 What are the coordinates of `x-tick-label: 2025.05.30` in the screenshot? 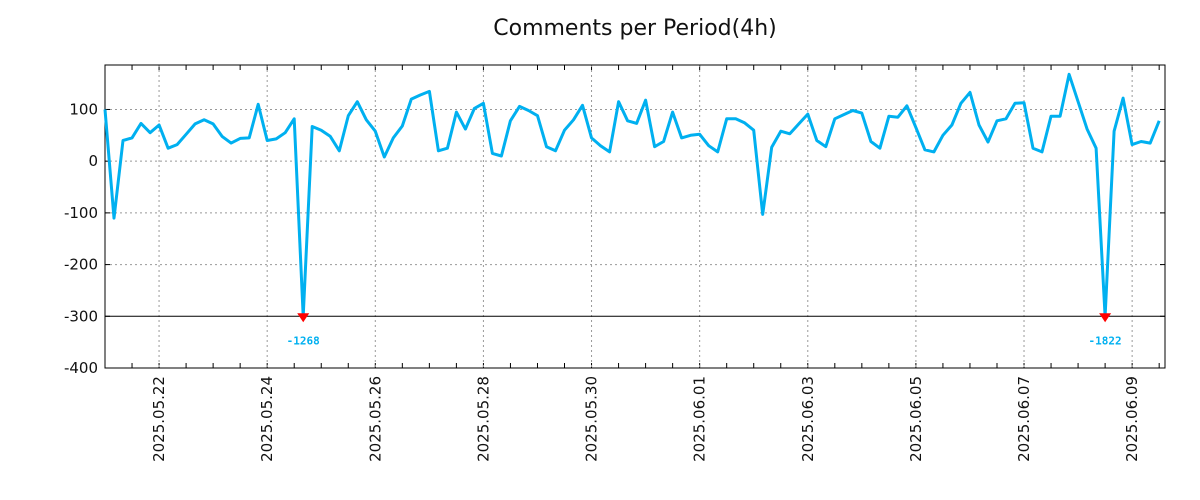 It's located at (592, 419).